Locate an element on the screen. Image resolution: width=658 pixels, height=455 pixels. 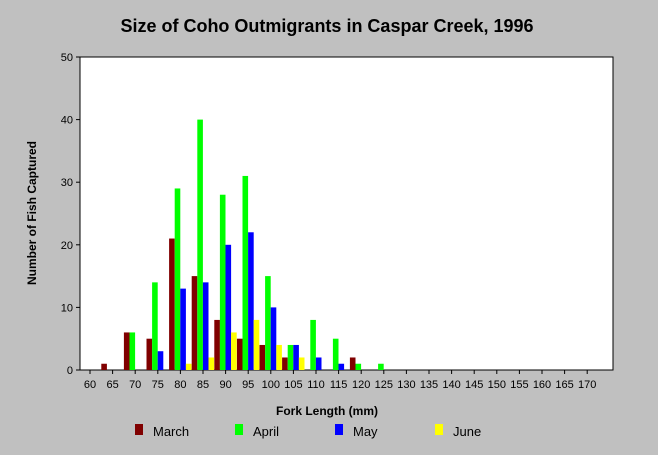
legend-label-march: March is located at coordinates (171, 431).